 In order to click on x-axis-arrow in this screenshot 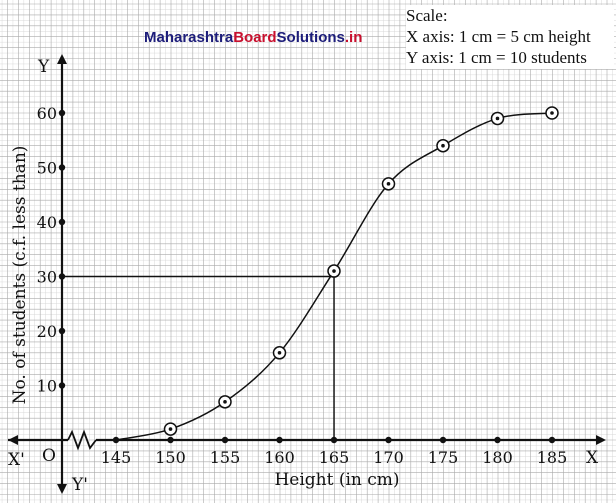, I will do `click(601, 440)`.